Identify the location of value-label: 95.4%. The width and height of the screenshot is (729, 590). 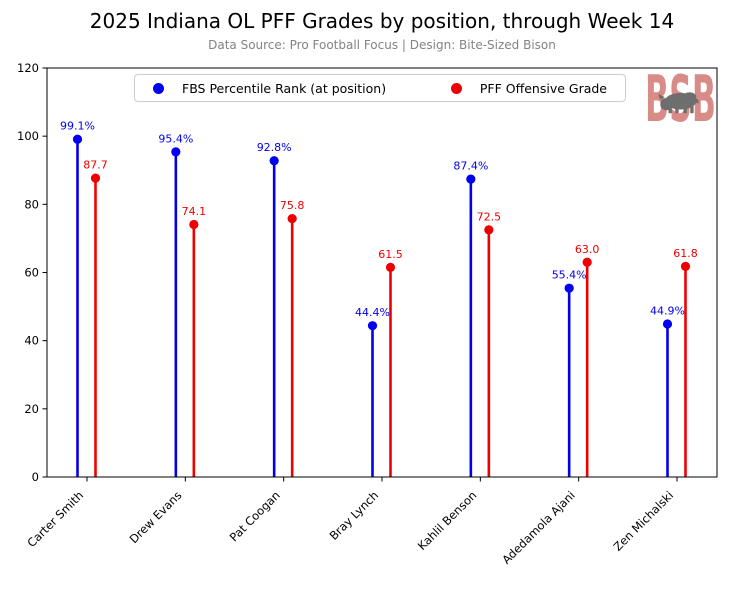
(175, 138).